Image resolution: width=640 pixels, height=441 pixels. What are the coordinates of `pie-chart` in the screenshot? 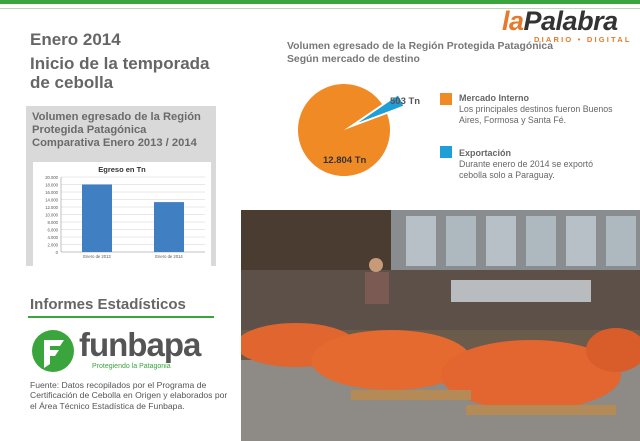 It's located at (351, 130).